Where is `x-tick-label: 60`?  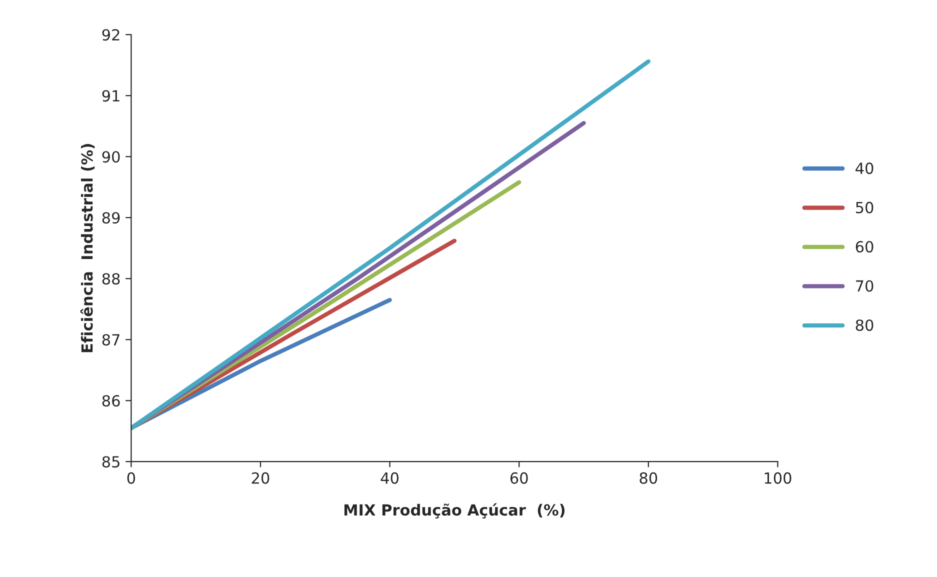 x-tick-label: 60 is located at coordinates (519, 478).